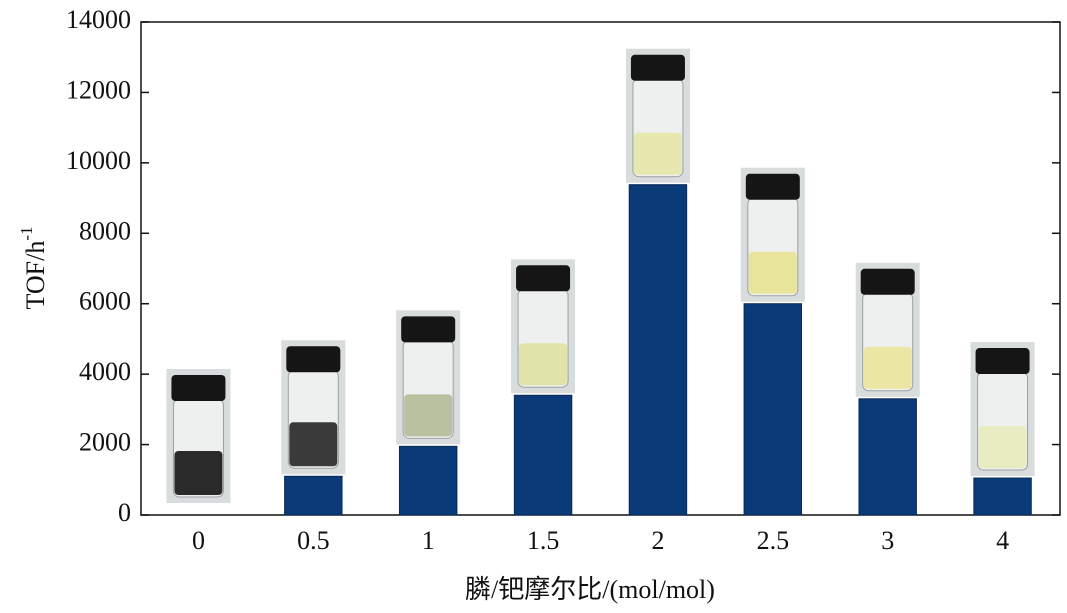  Describe the element at coordinates (1002, 540) in the screenshot. I see `x-tick-label: 4` at that location.